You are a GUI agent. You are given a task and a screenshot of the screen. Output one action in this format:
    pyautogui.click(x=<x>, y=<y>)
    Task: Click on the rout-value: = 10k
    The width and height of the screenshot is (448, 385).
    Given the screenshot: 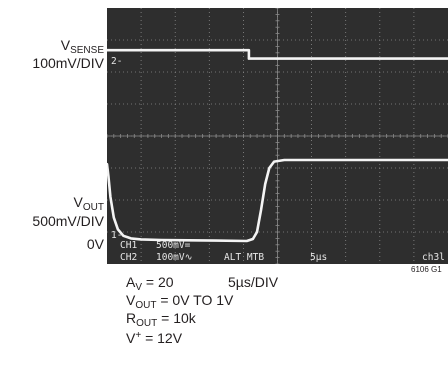 What is the action you would take?
    pyautogui.click(x=176, y=318)
    